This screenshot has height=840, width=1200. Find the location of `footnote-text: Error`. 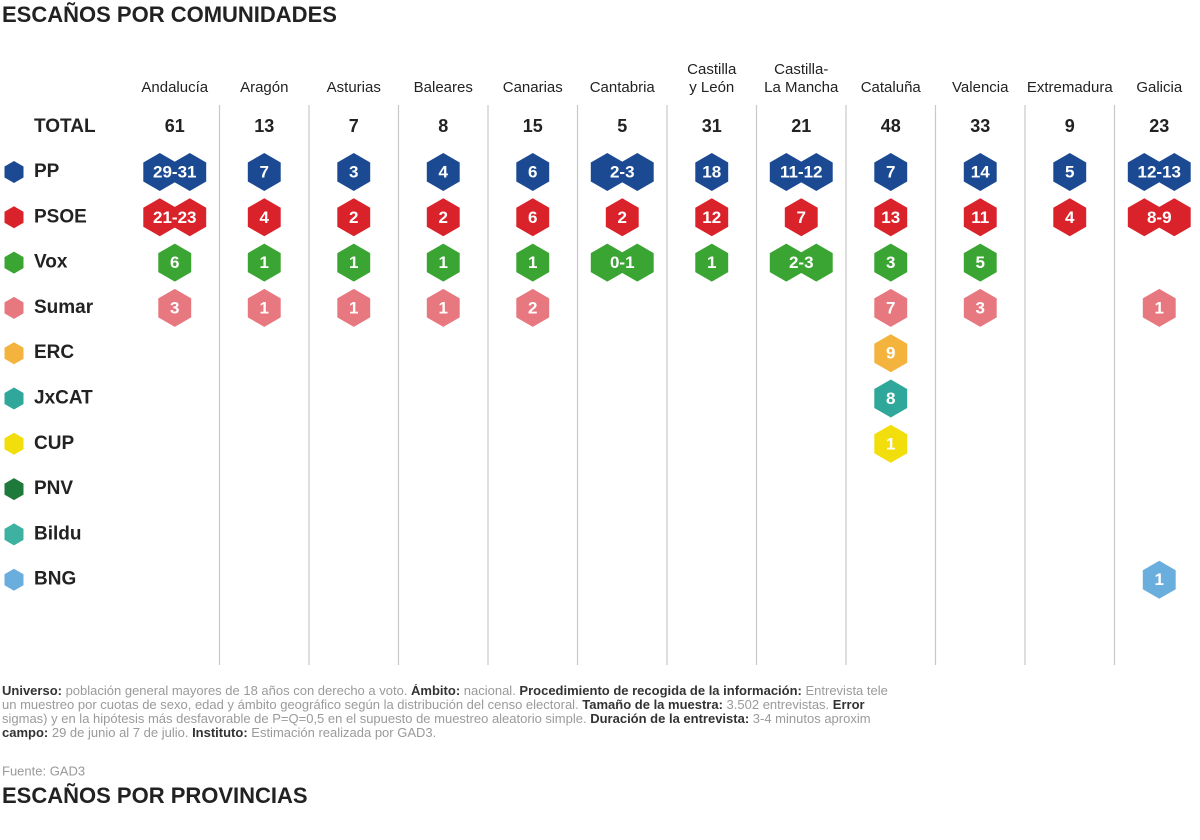

footnote-text: Error is located at coordinates (848, 705).